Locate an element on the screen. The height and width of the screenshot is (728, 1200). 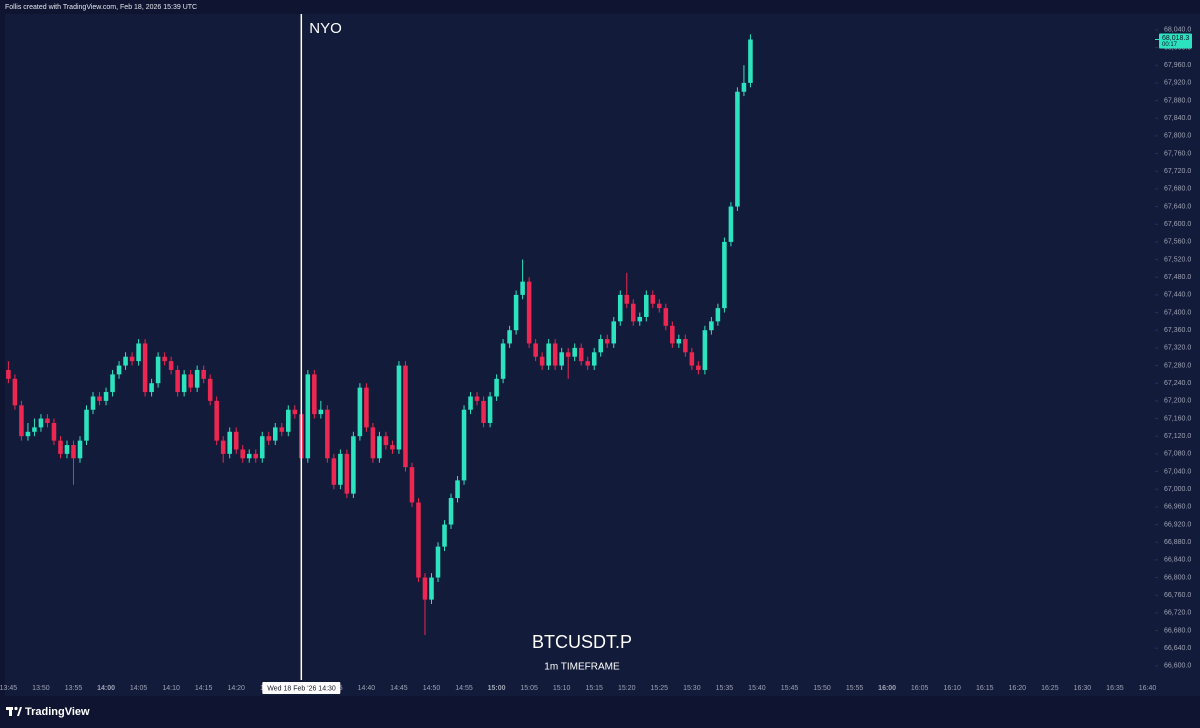
x-tick-label: 13:55 is located at coordinates (74, 688).